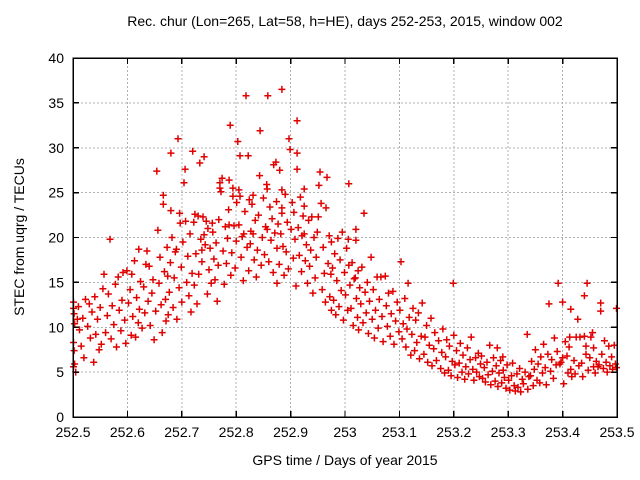 This screenshot has height=480, width=640. What do you see at coordinates (56, 327) in the screenshot?
I see `y-tick-label: 10` at bounding box center [56, 327].